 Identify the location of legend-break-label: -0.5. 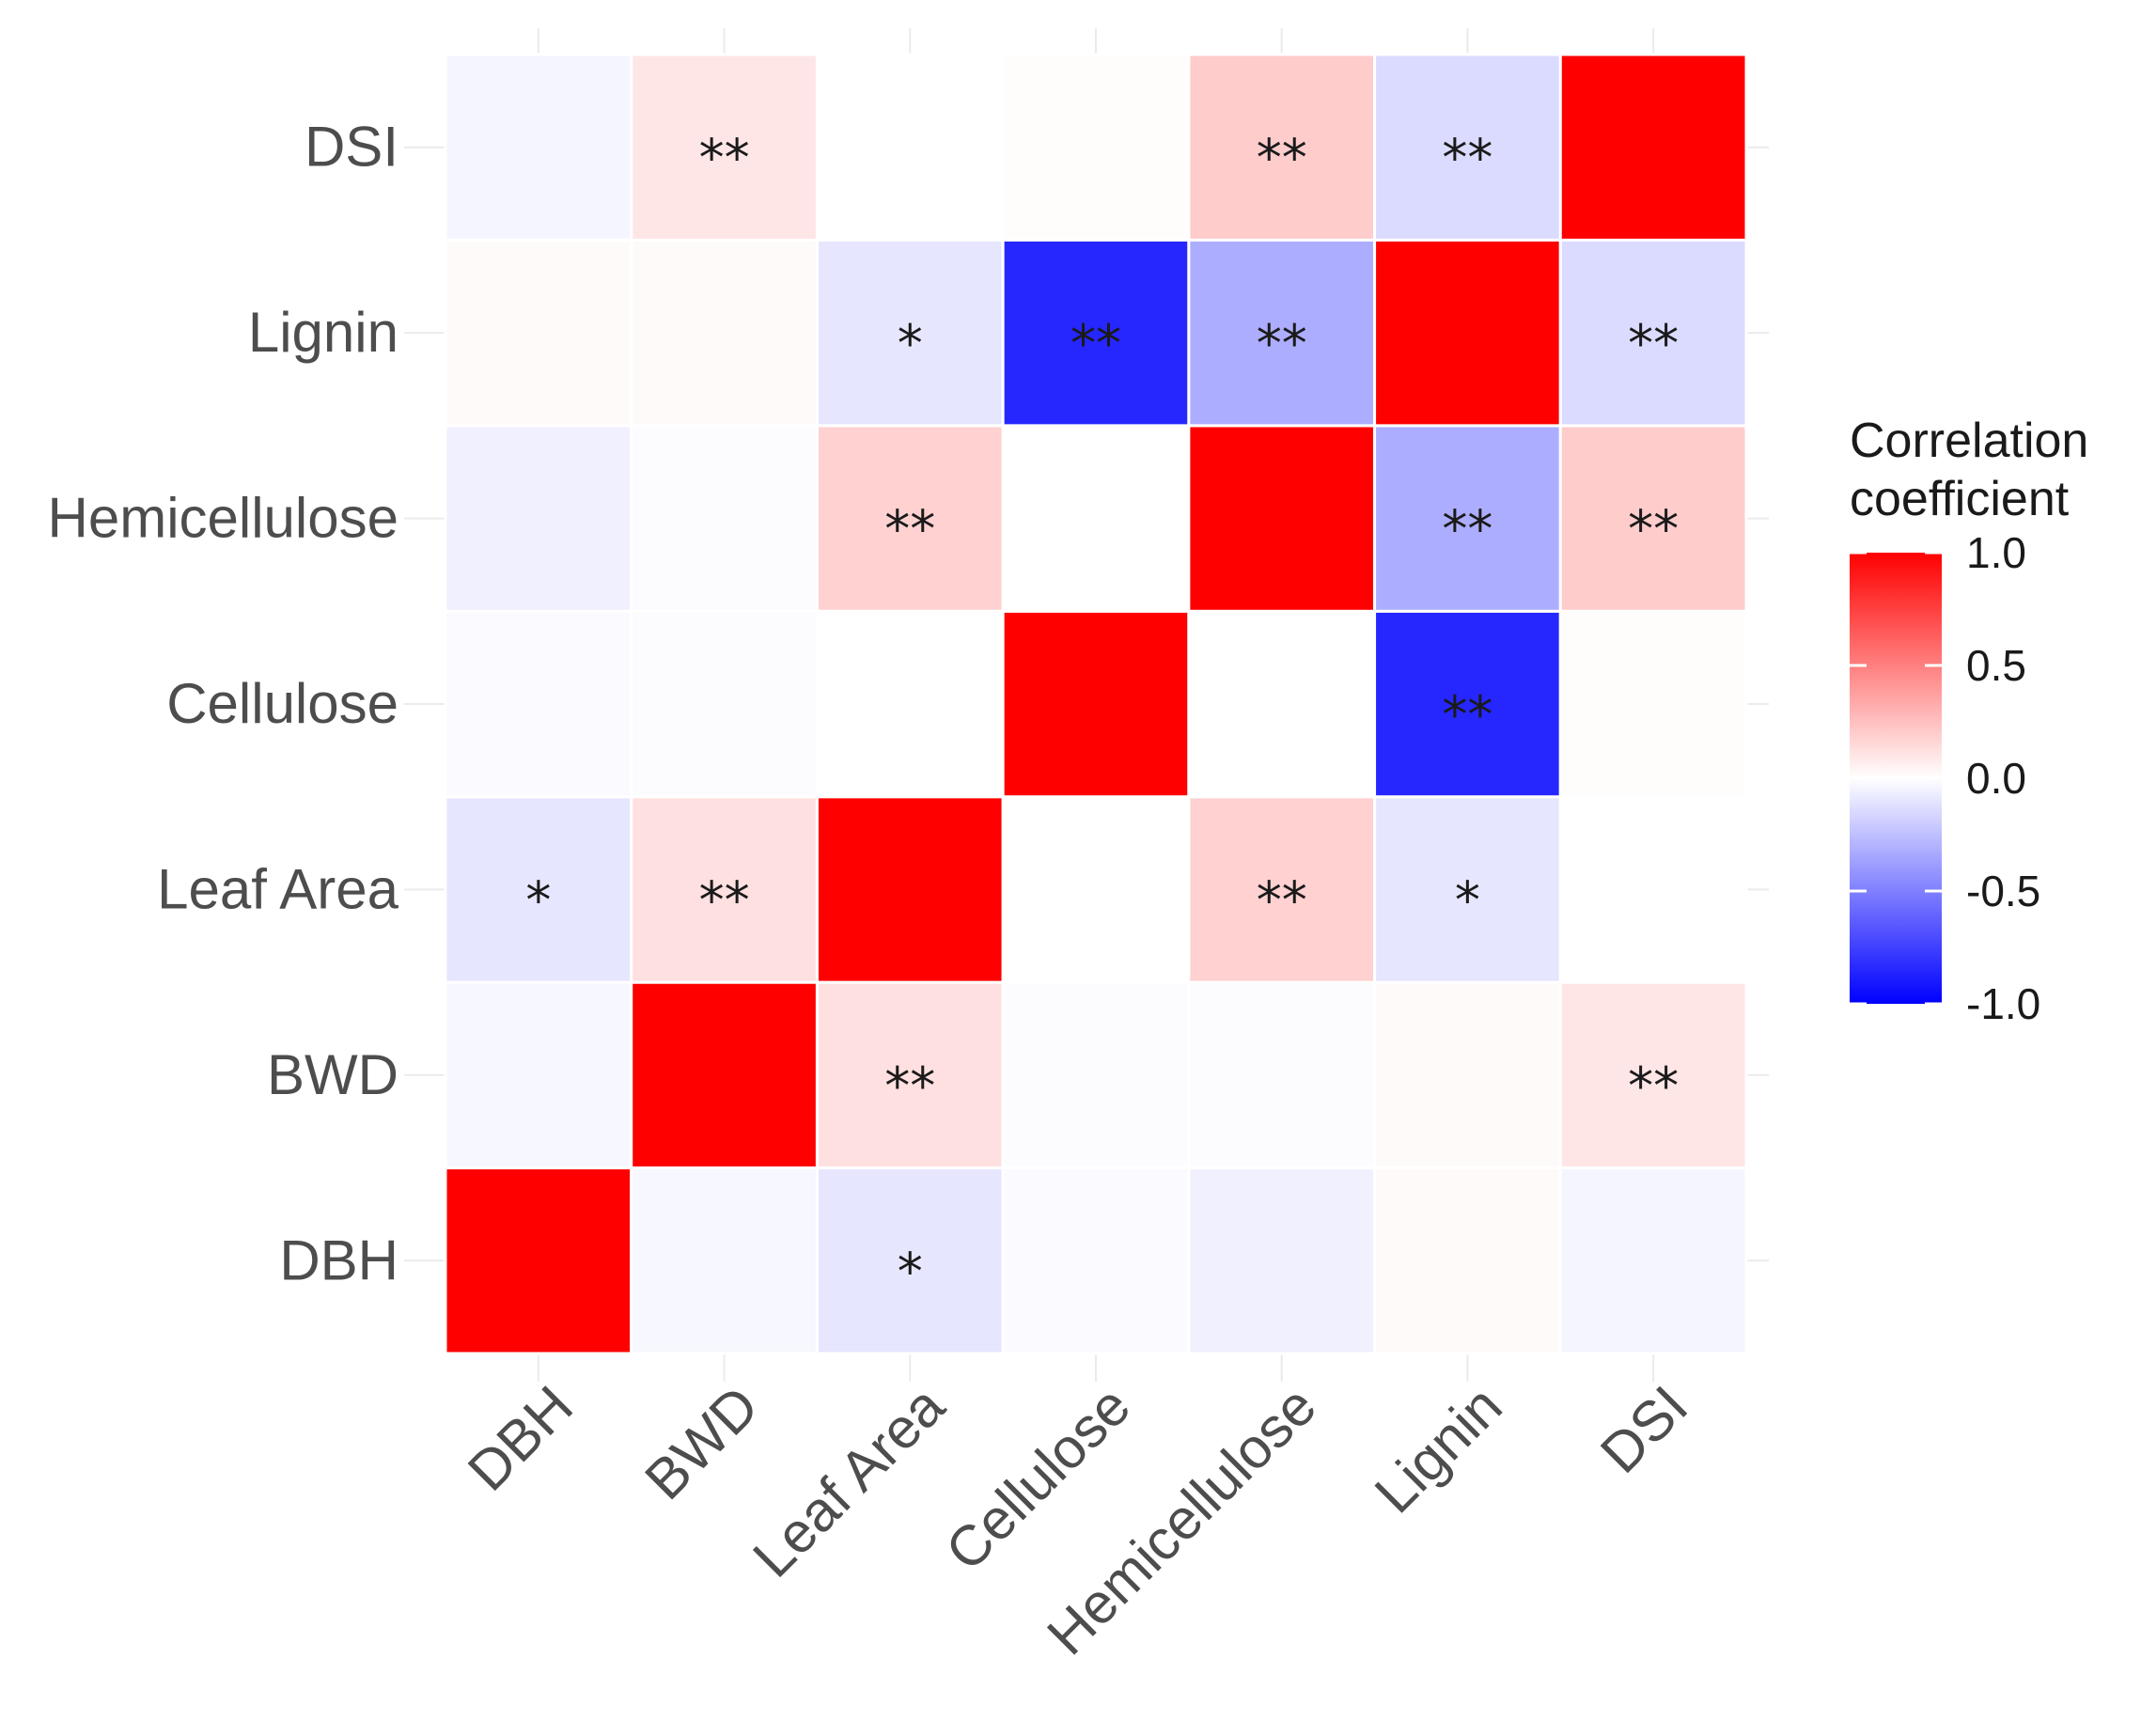
(2003, 891).